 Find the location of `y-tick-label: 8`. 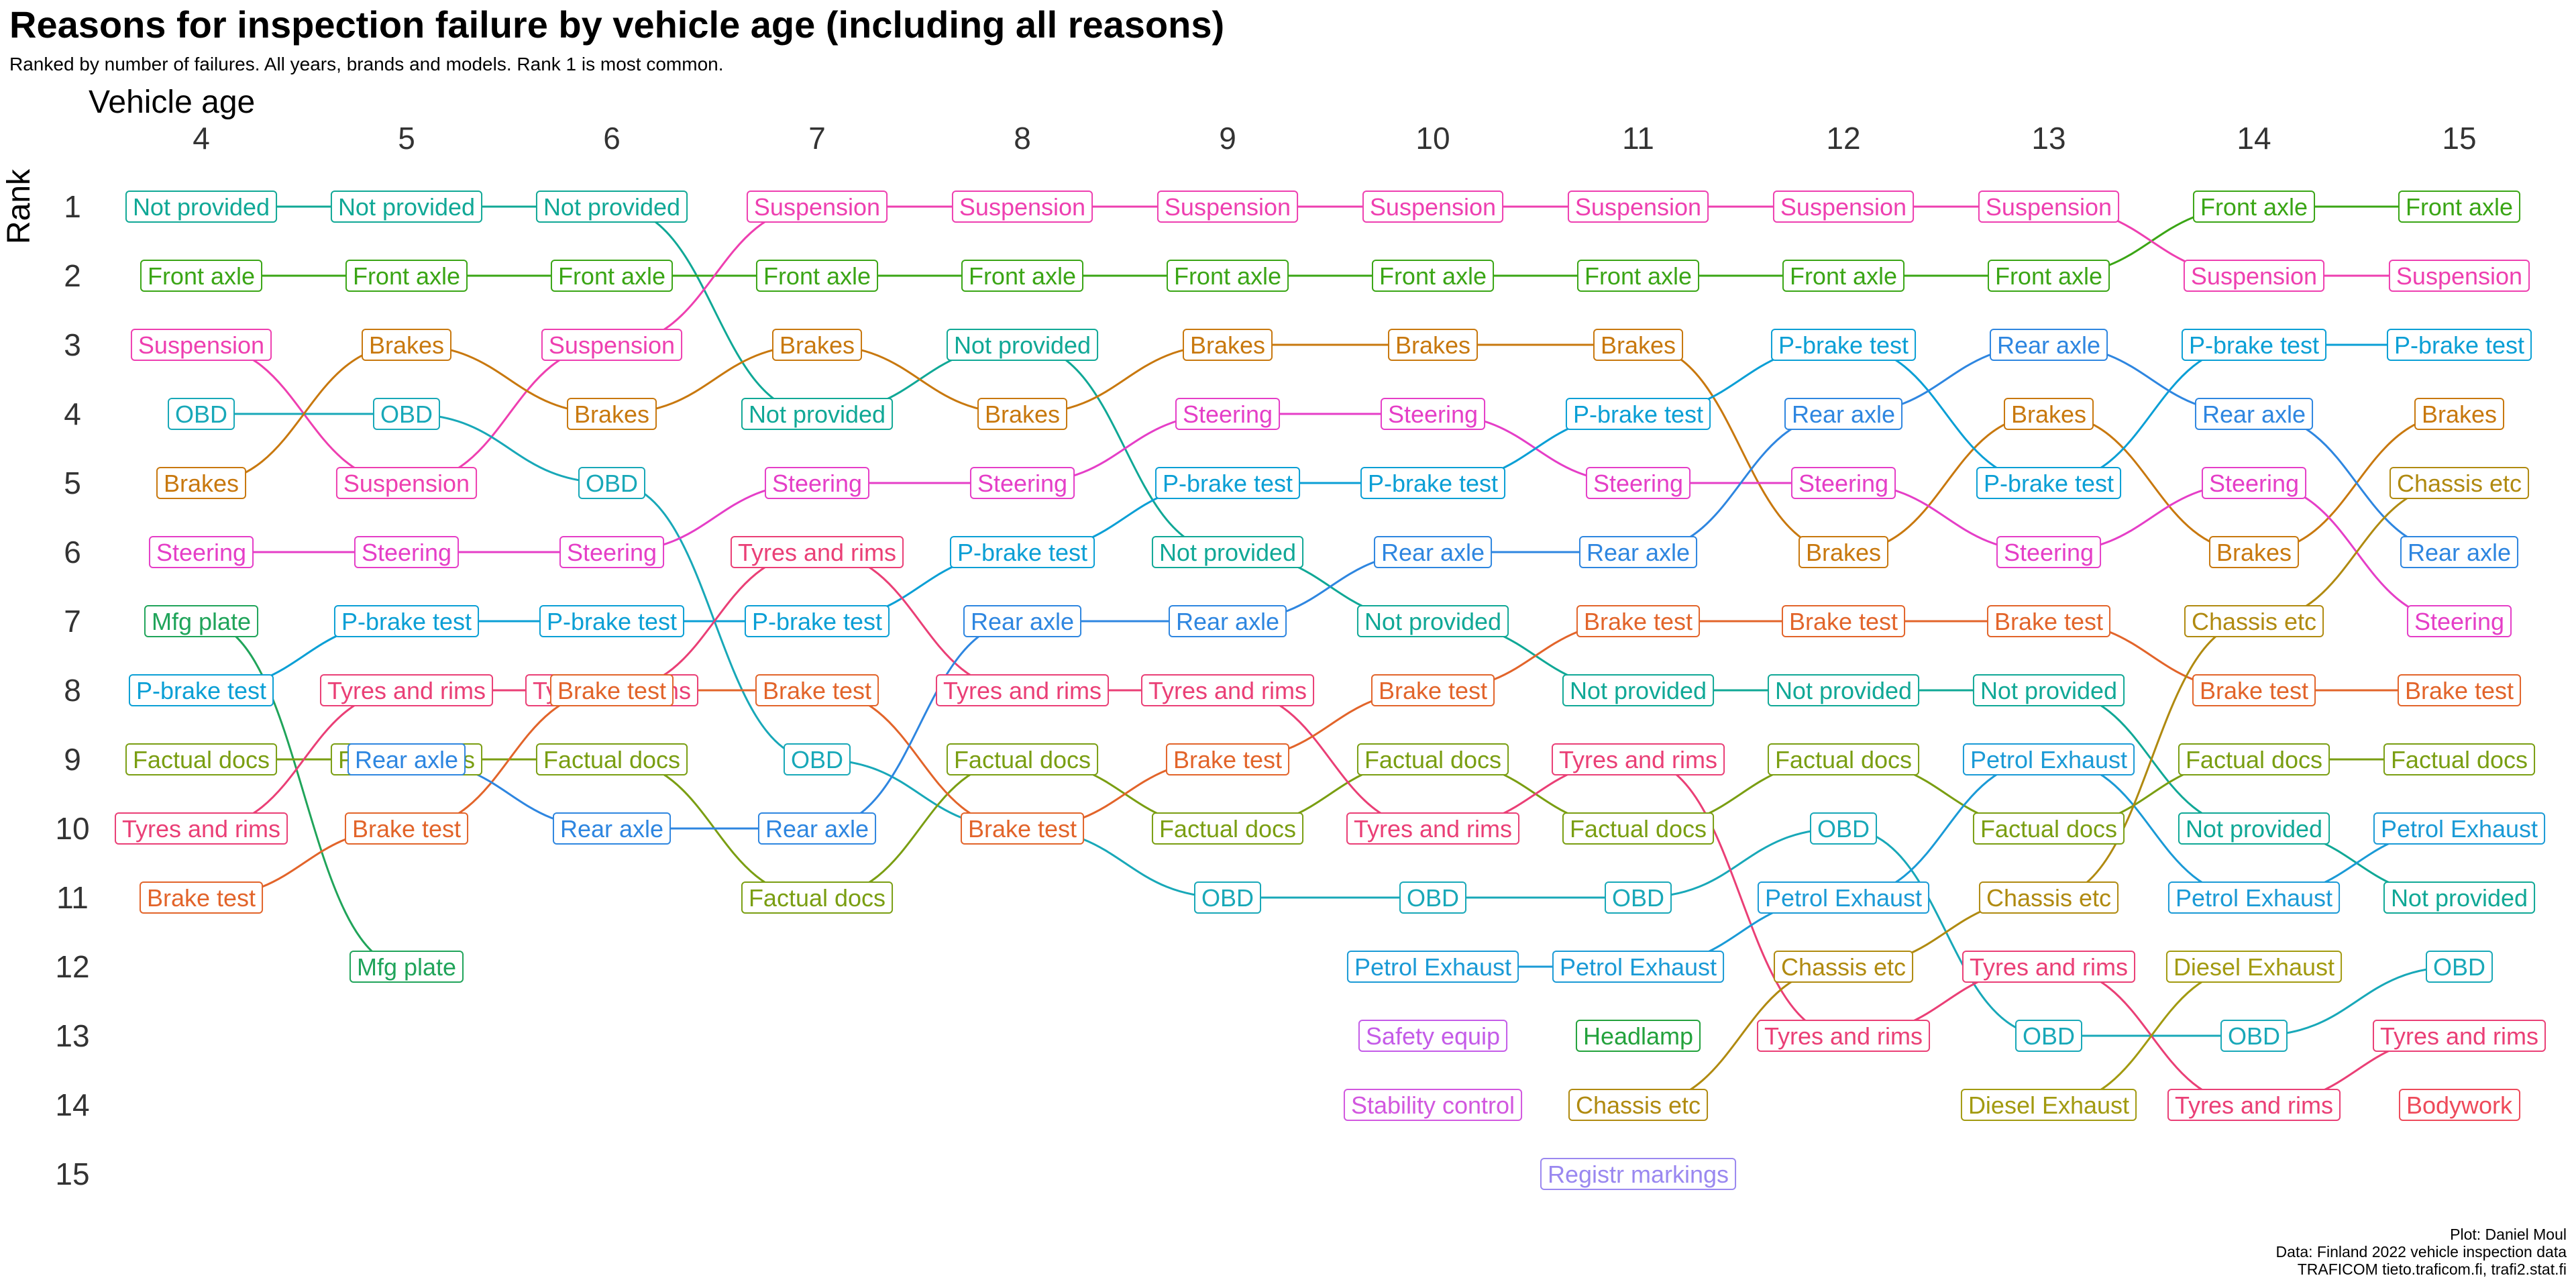

y-tick-label: 8 is located at coordinates (72, 690).